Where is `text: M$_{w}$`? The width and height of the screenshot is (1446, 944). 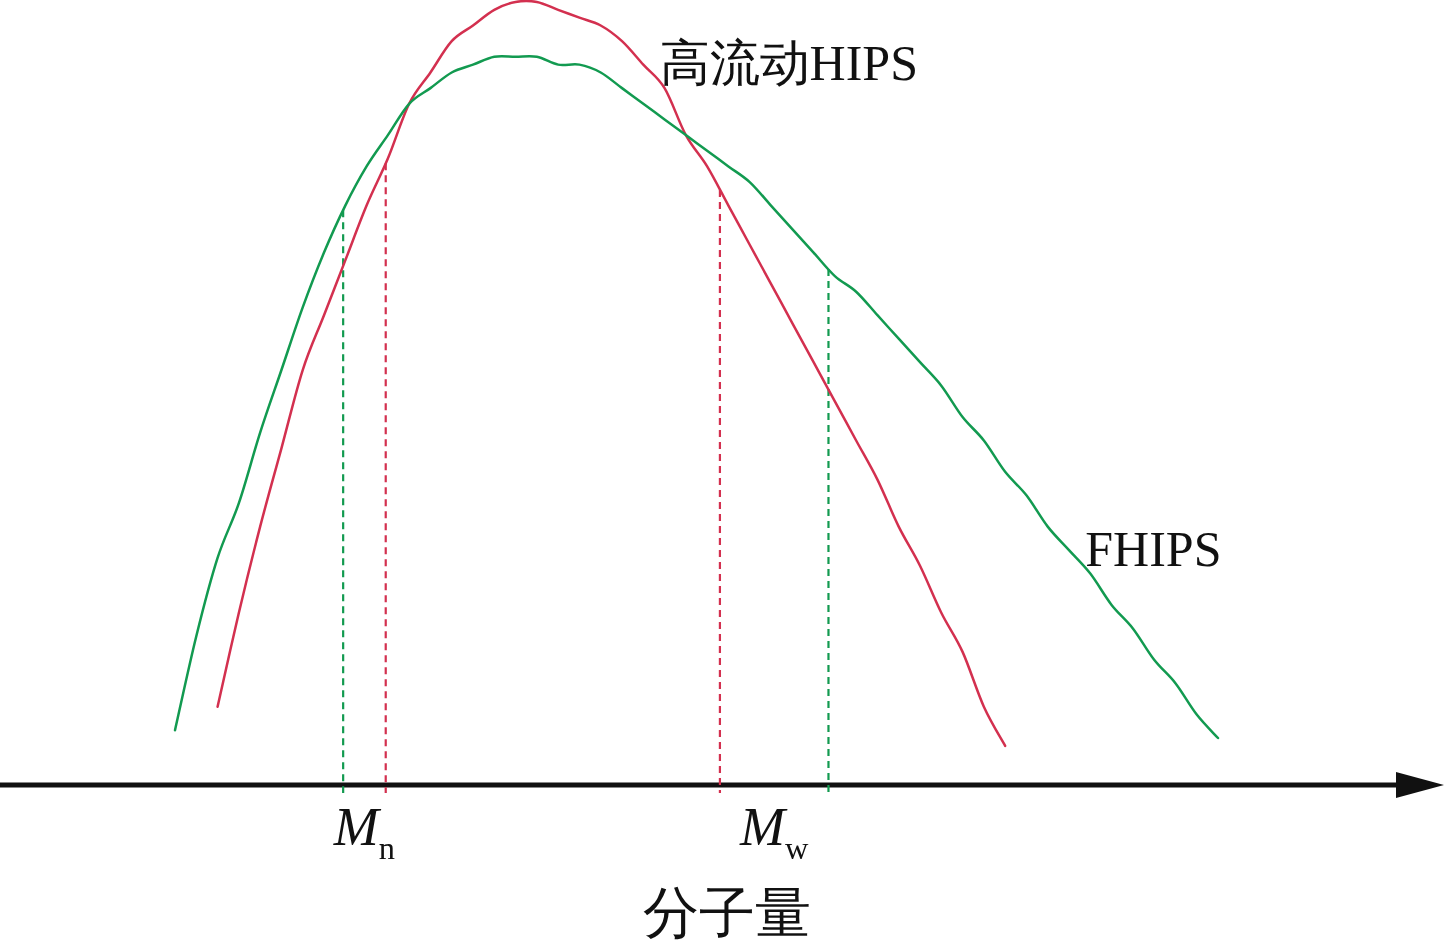
text: M$_{w}$ is located at coordinates (774, 832).